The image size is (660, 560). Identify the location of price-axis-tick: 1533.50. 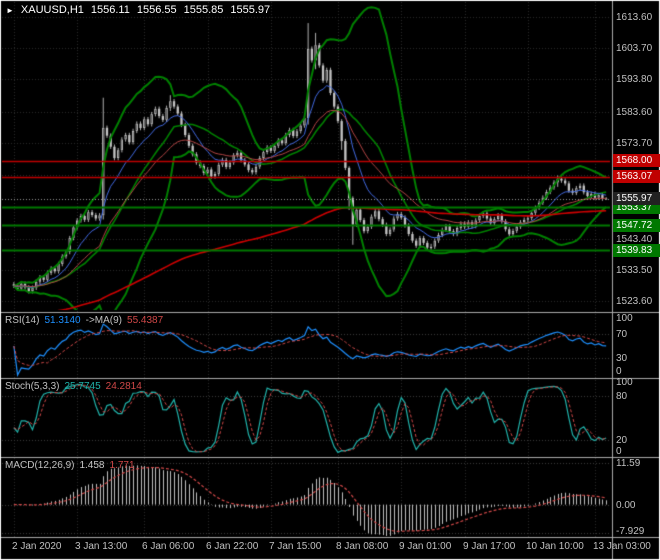
(634, 270).